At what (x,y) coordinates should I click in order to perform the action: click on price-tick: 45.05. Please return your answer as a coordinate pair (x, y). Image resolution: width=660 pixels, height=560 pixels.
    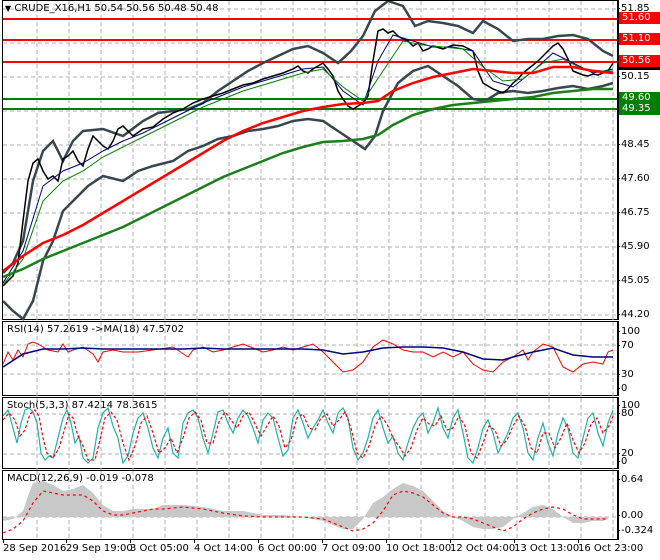
    Looking at the image, I should click on (633, 280).